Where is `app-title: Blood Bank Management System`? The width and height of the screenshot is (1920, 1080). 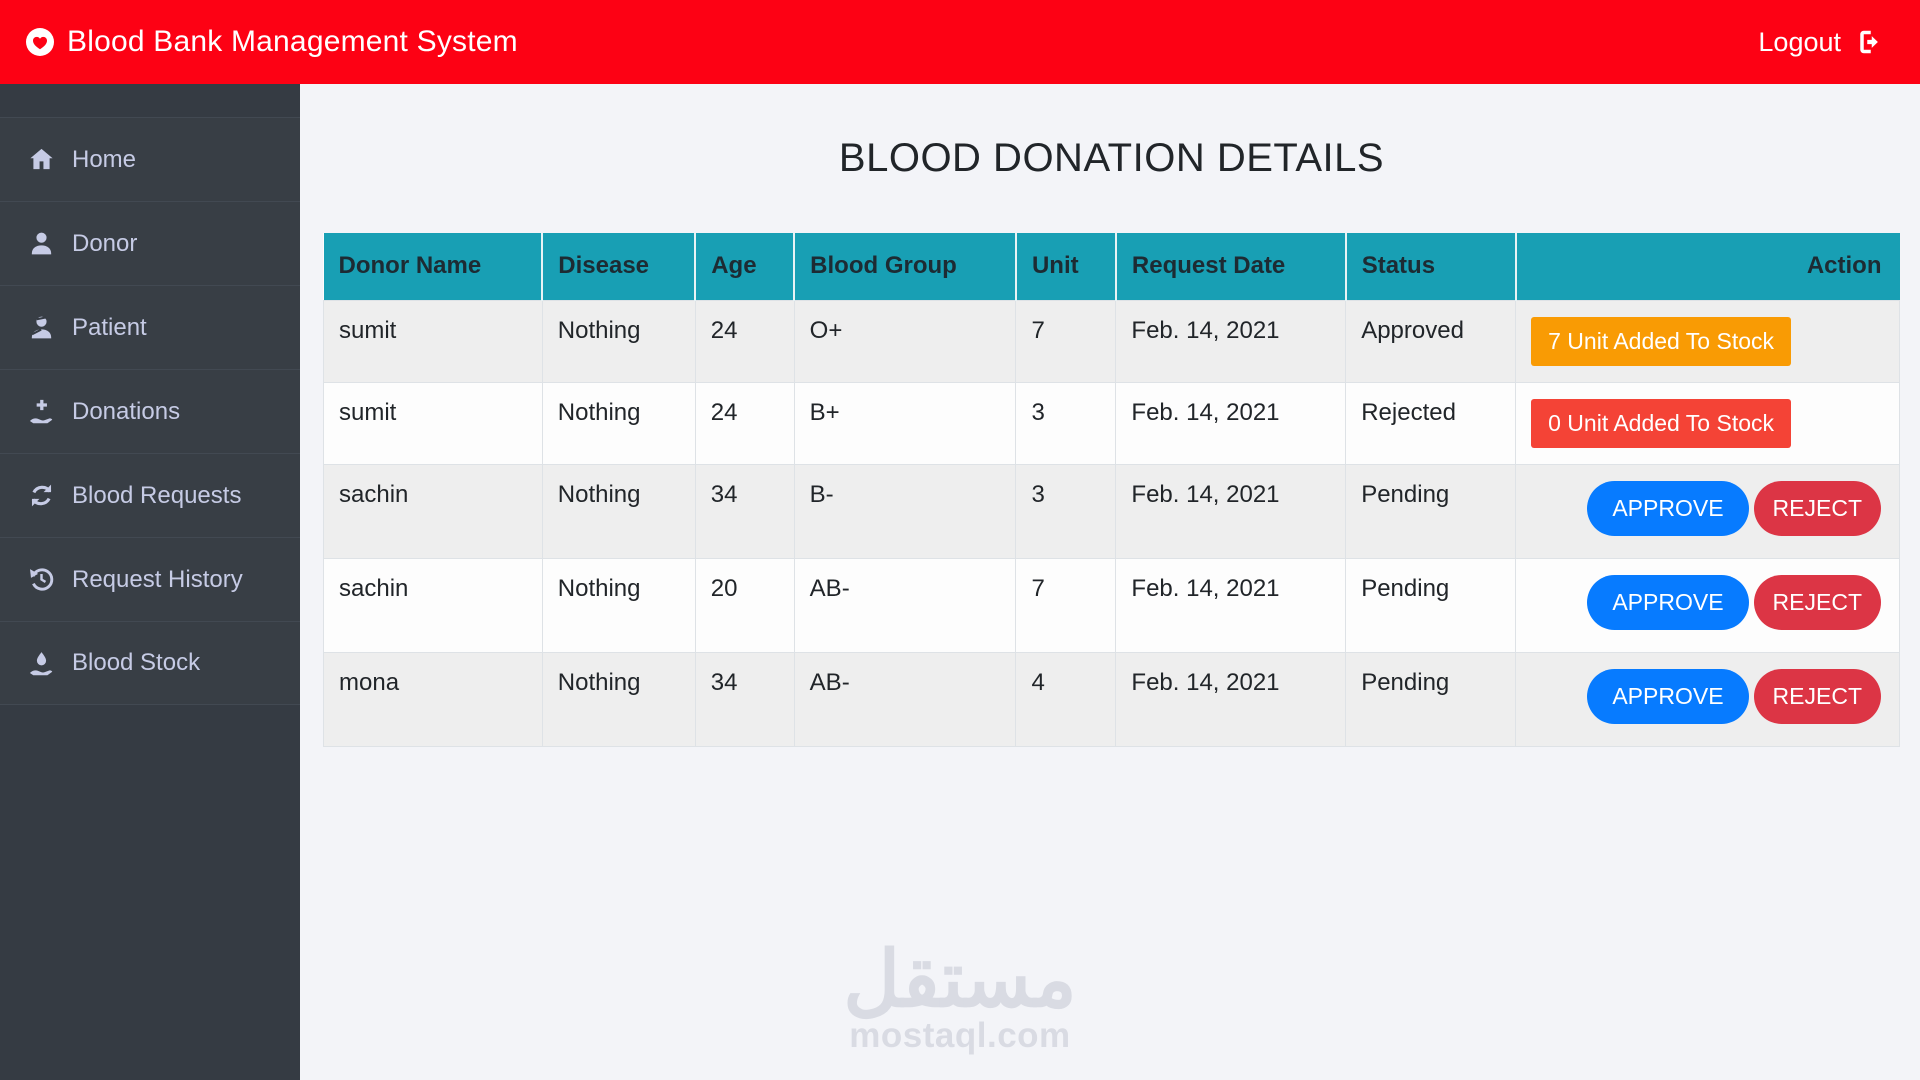 app-title: Blood Bank Management System is located at coordinates (292, 41).